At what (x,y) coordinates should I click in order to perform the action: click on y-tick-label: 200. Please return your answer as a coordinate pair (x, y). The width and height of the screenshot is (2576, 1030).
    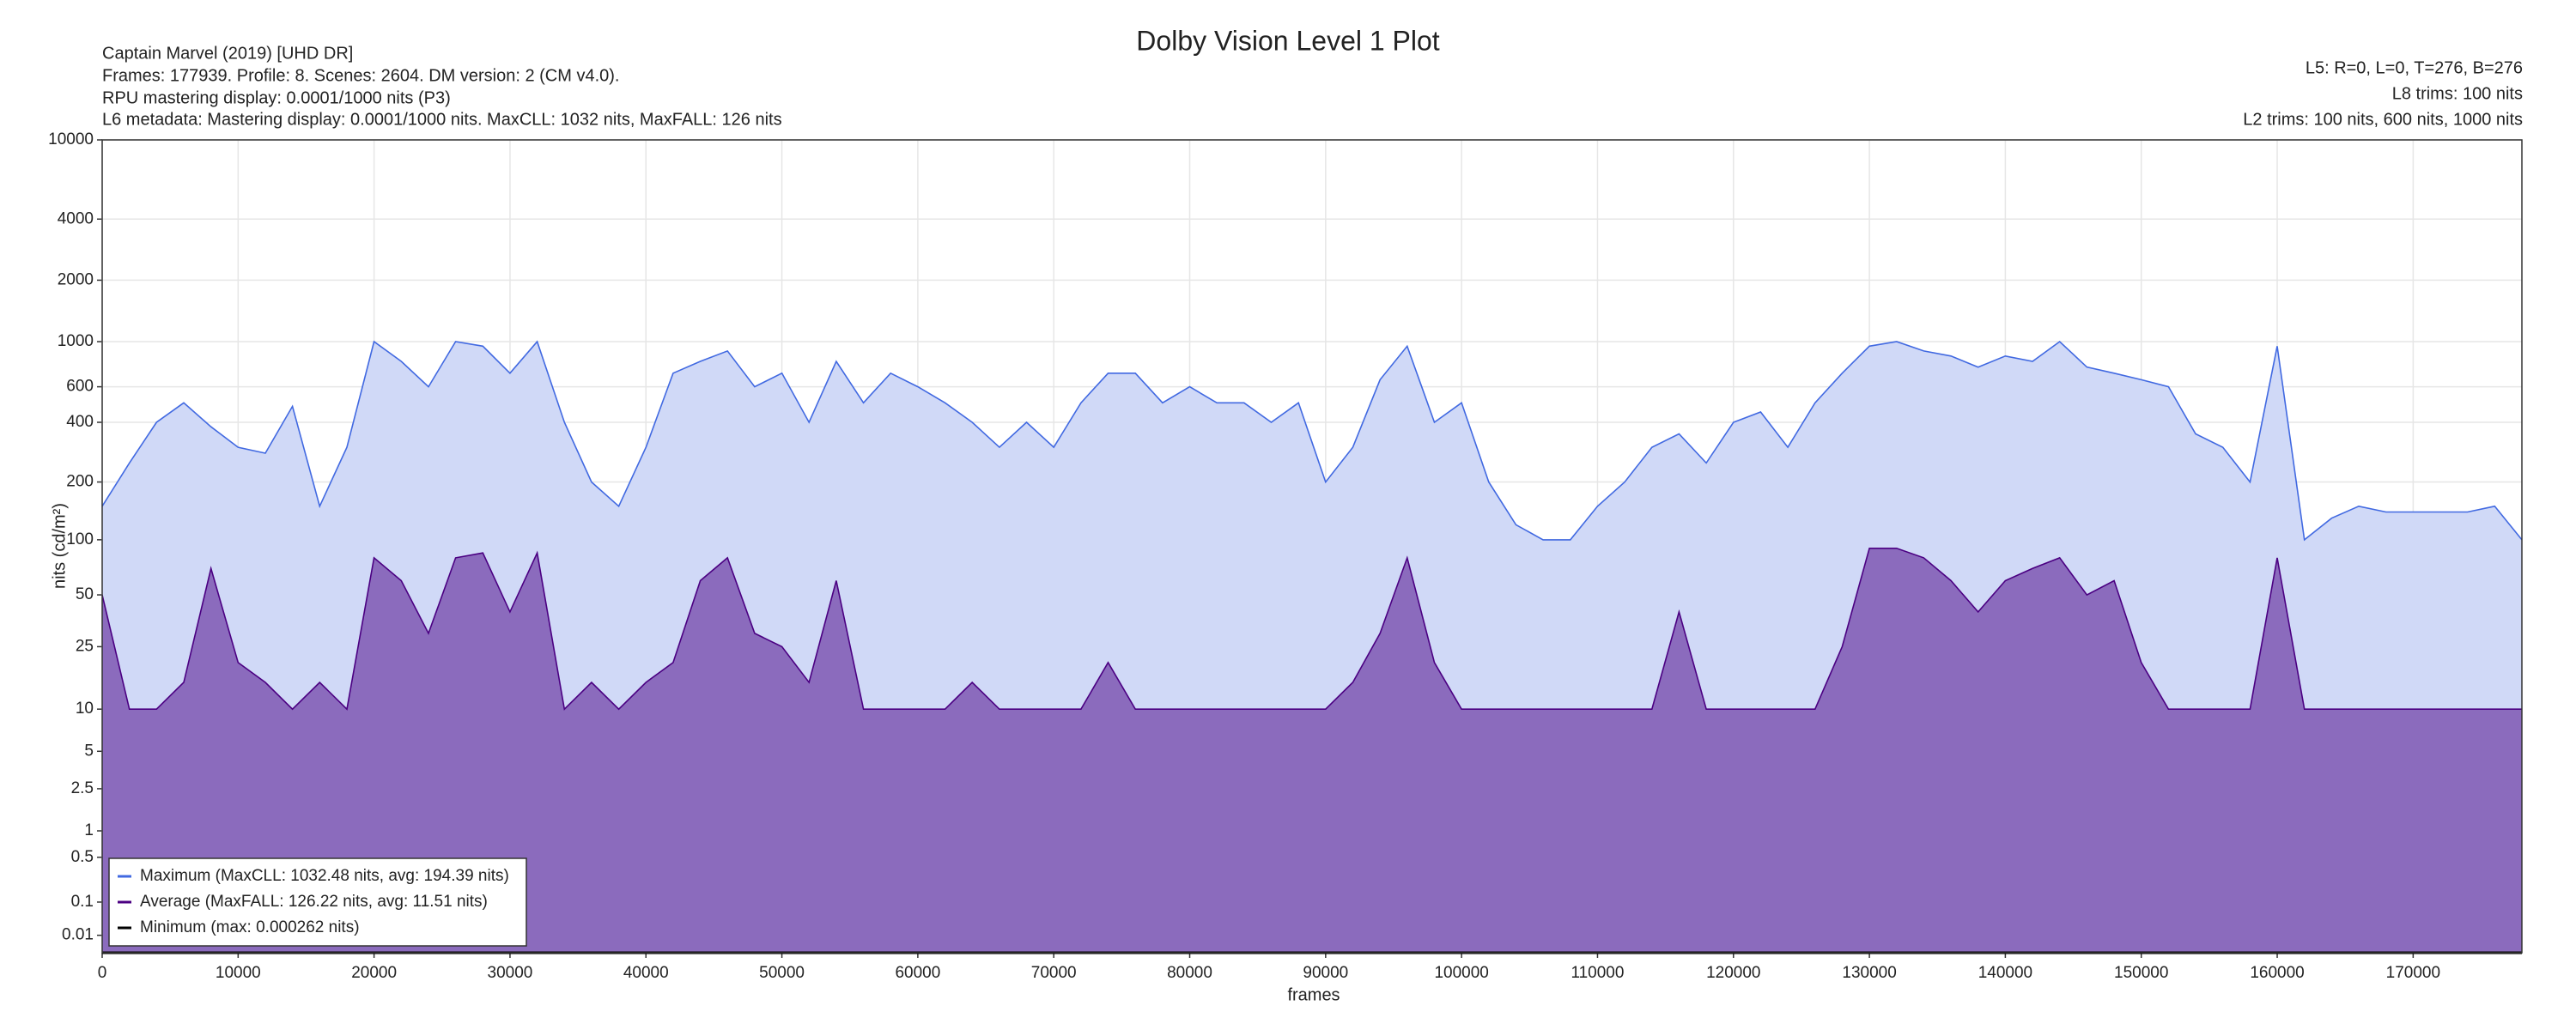
    Looking at the image, I should click on (80, 482).